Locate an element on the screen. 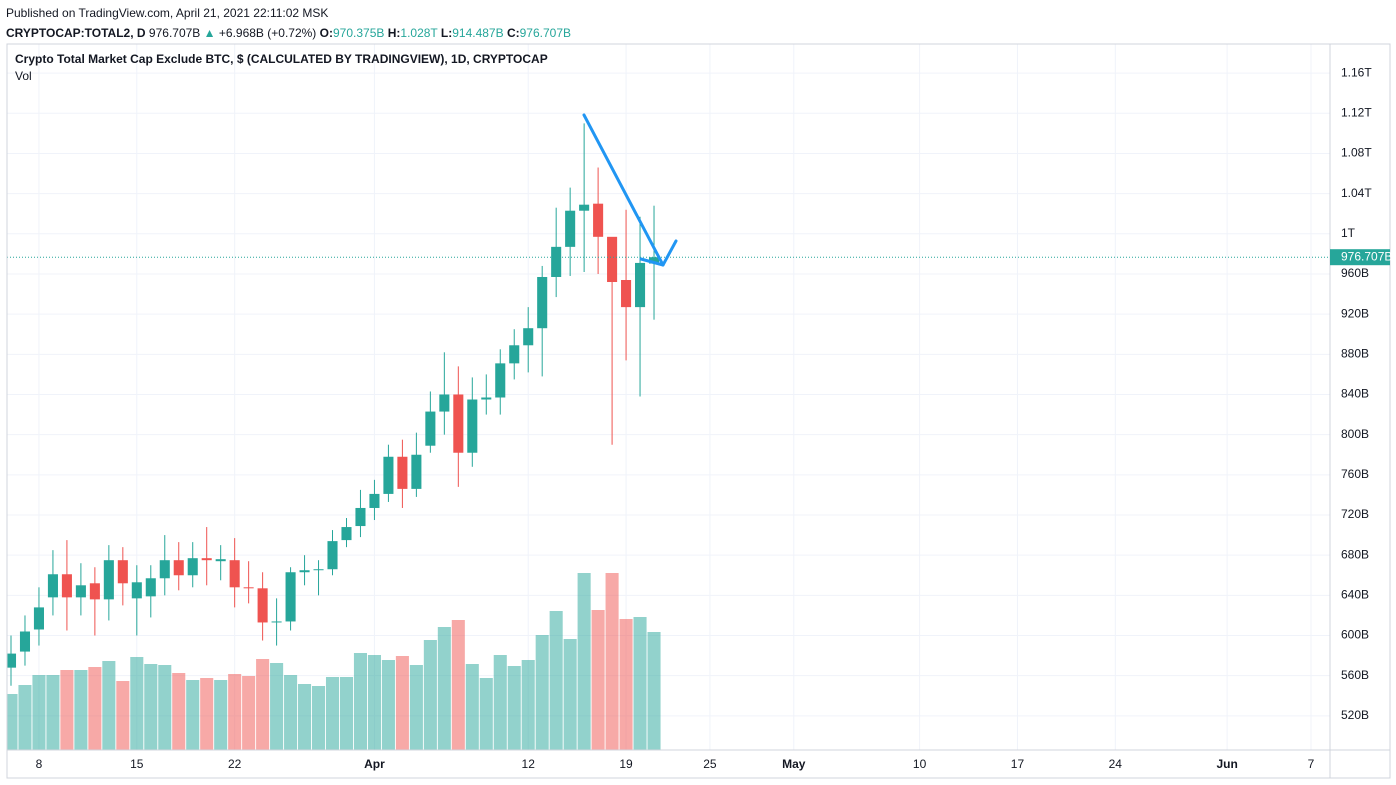  y-tick-label: 960B is located at coordinates (1355, 273).